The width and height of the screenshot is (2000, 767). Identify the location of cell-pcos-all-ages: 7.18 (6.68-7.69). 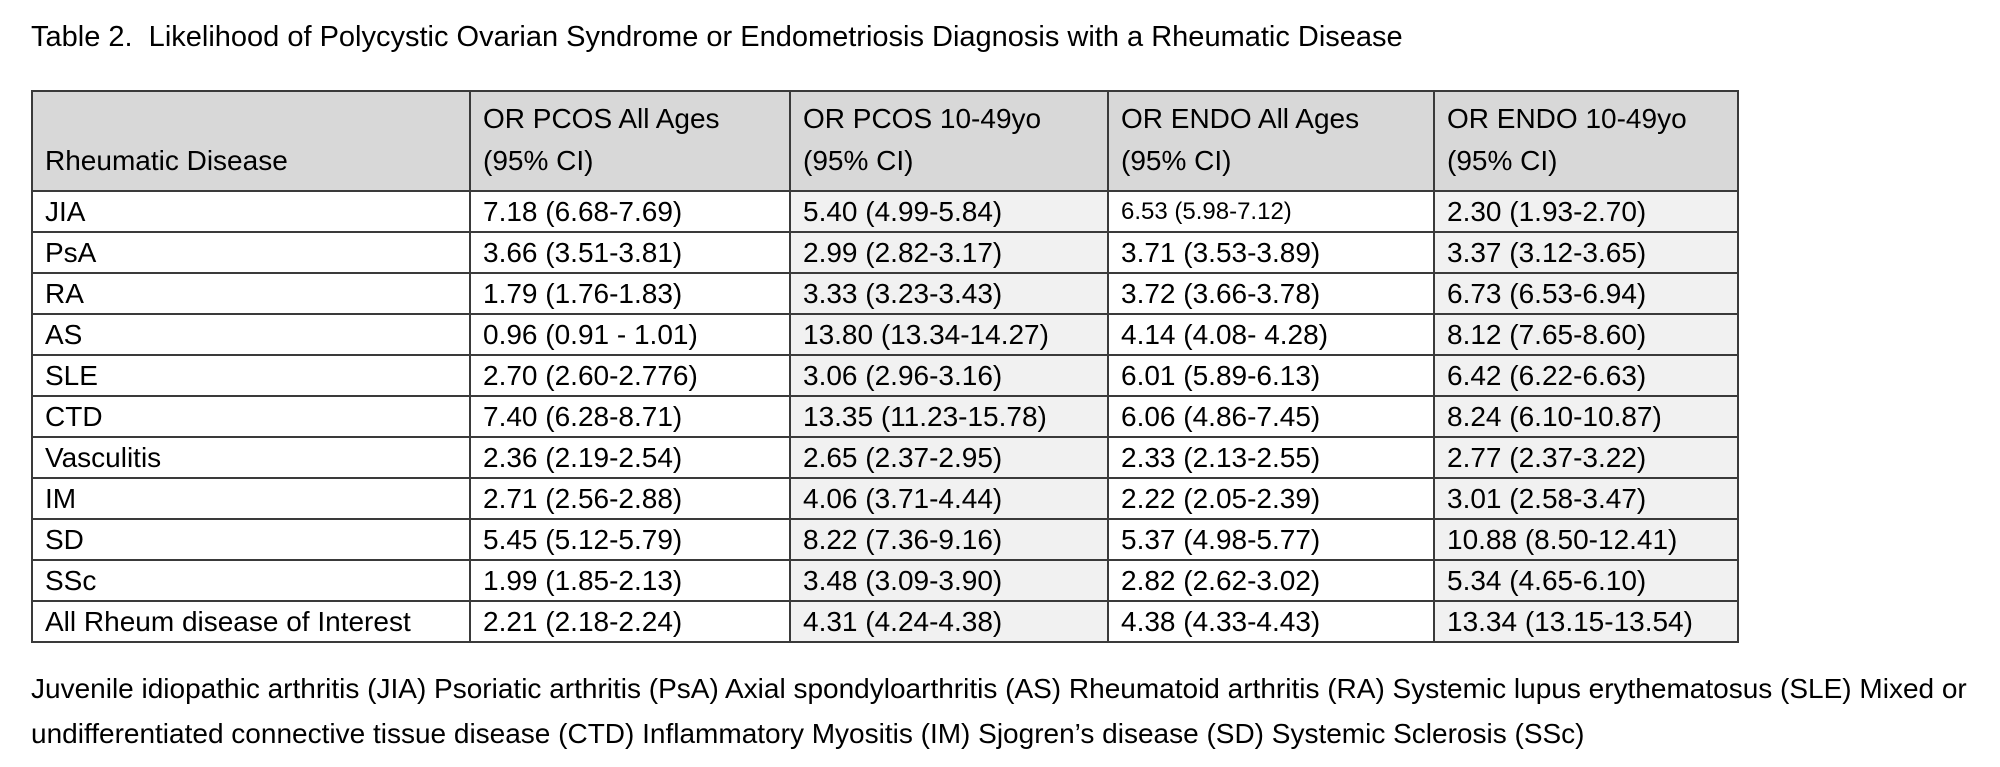
(630, 211).